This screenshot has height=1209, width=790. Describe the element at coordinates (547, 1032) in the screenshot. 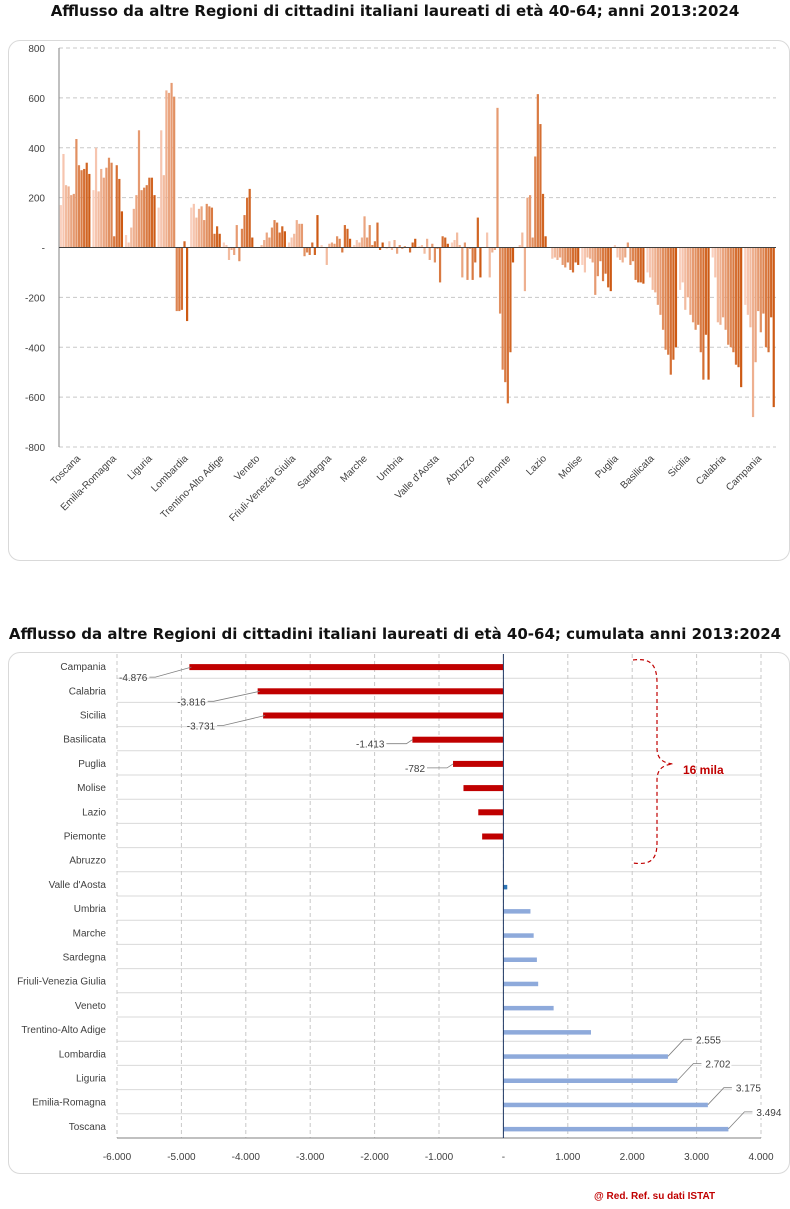

I see `bar-trentino-alto-adige` at that location.